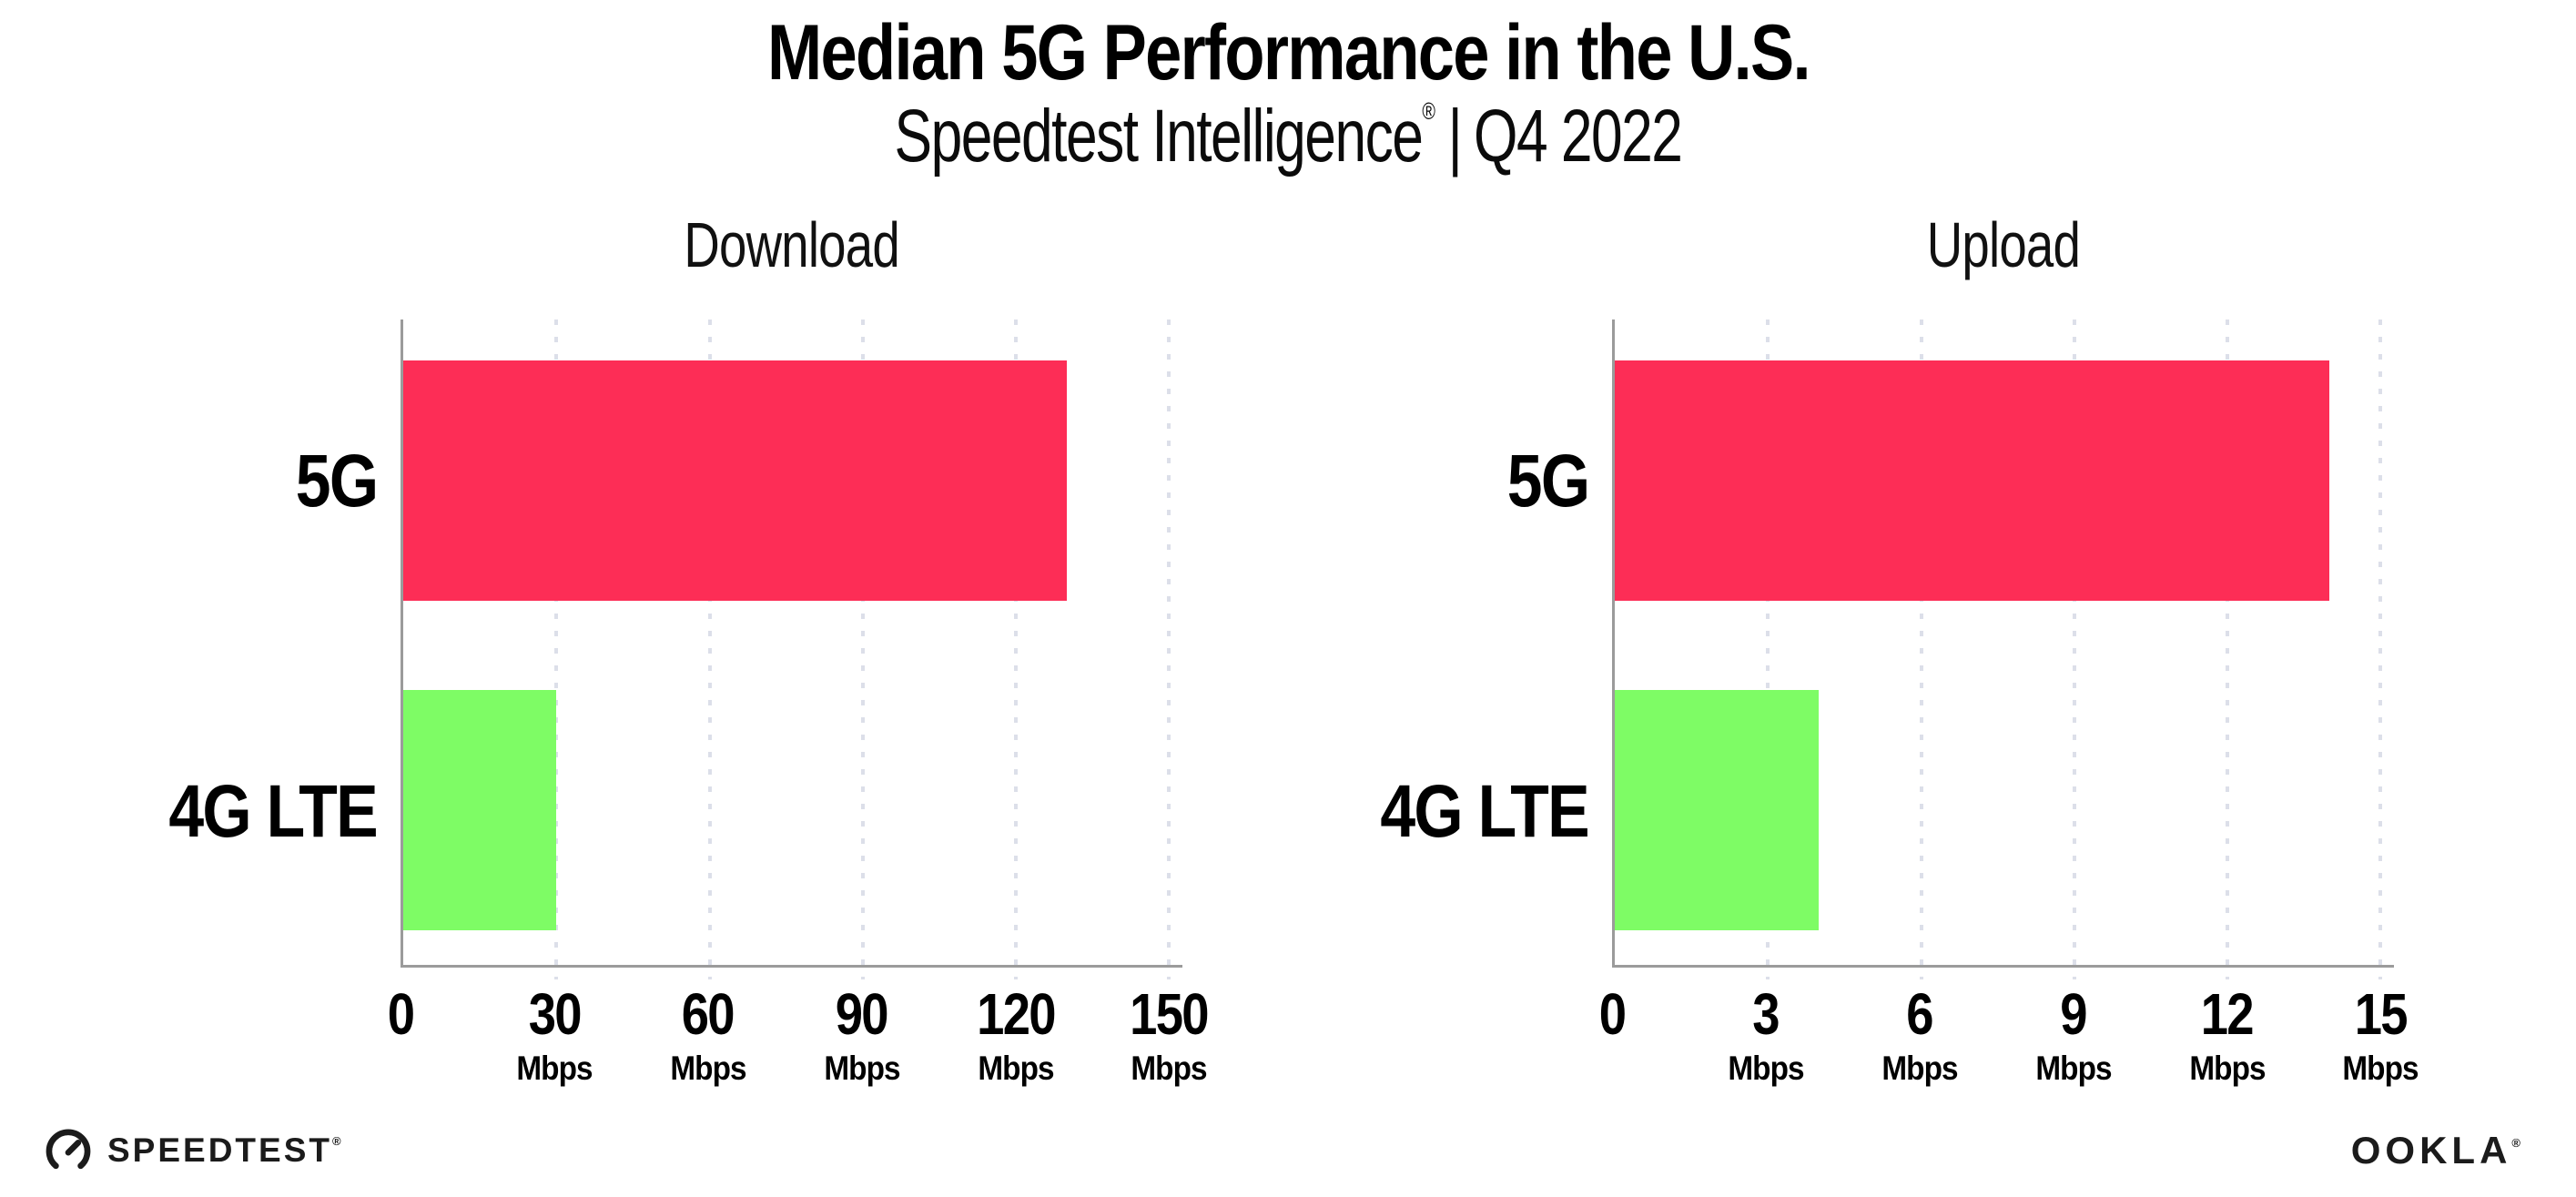 The width and height of the screenshot is (2576, 1197). I want to click on subtitle-brand: Speedtest Intelligence, so click(1159, 136).